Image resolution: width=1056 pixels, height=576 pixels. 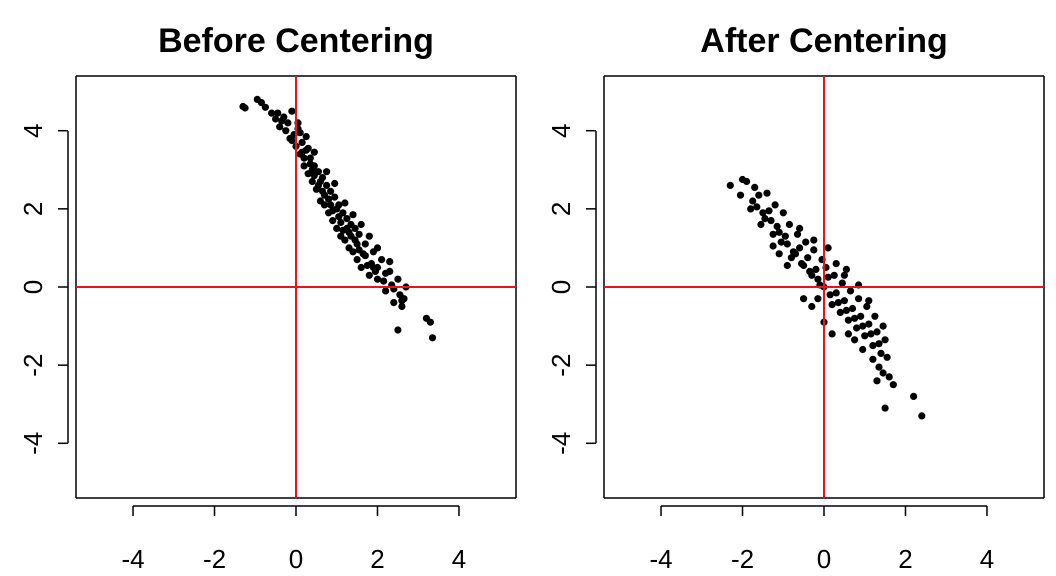 What do you see at coordinates (33, 209) in the screenshot?
I see `y-tick-label: 2` at bounding box center [33, 209].